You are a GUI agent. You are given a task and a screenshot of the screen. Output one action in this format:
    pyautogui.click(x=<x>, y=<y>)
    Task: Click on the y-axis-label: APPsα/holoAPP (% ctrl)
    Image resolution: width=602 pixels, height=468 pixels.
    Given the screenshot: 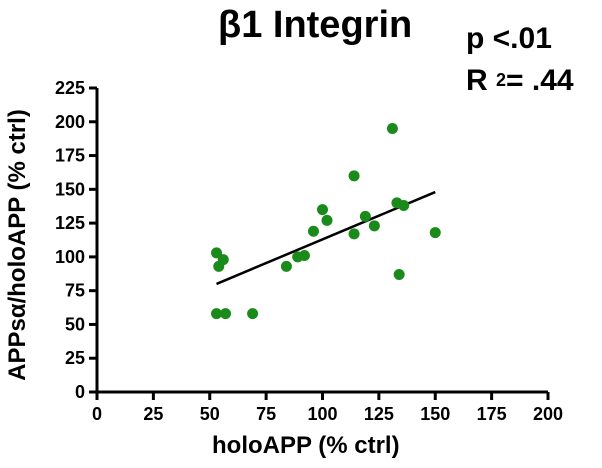 What is the action you would take?
    pyautogui.click(x=17, y=245)
    